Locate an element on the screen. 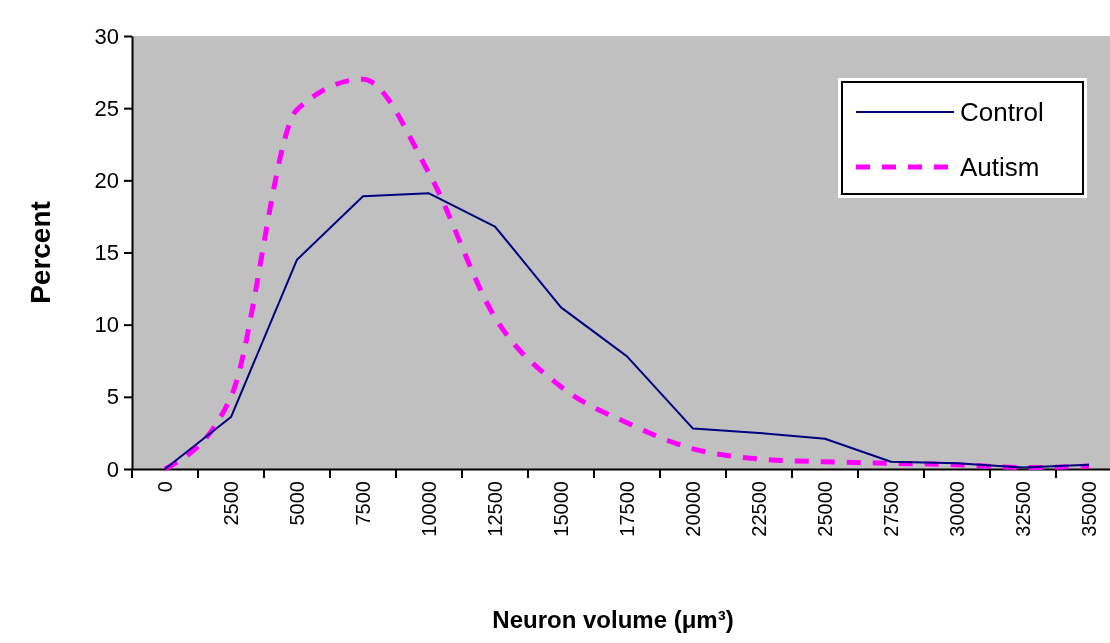 The image size is (1110, 643). x-tick-label: 0 is located at coordinates (165, 487).